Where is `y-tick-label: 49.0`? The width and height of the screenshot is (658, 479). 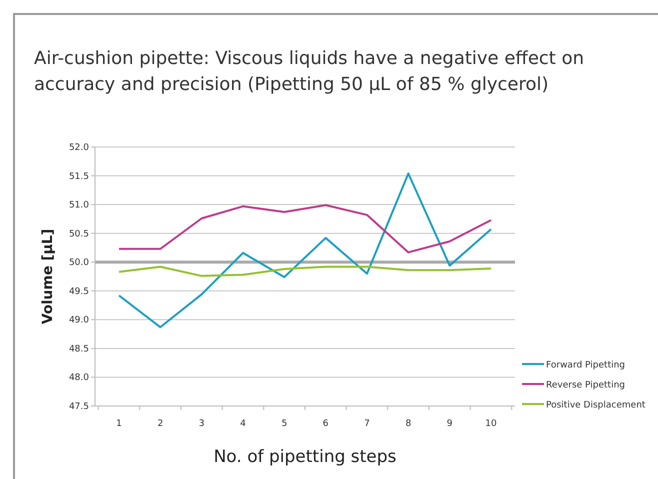 y-tick-label: 49.0 is located at coordinates (79, 321).